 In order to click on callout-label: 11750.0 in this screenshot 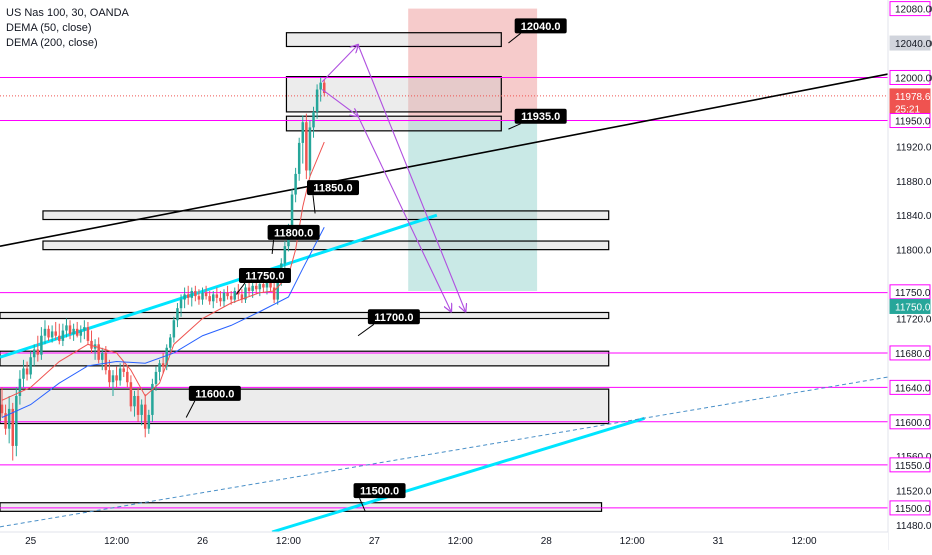, I will do `click(264, 276)`.